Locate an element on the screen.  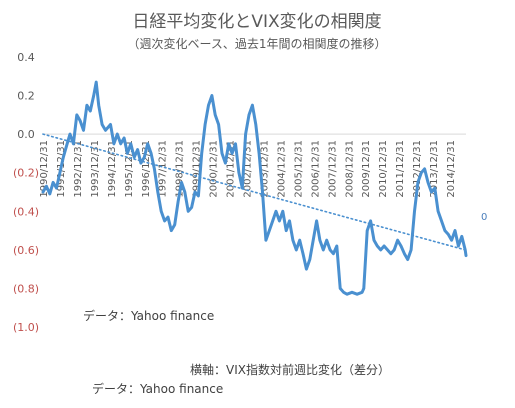
x-tick-label: 2009/12/31 is located at coordinates (366, 169).